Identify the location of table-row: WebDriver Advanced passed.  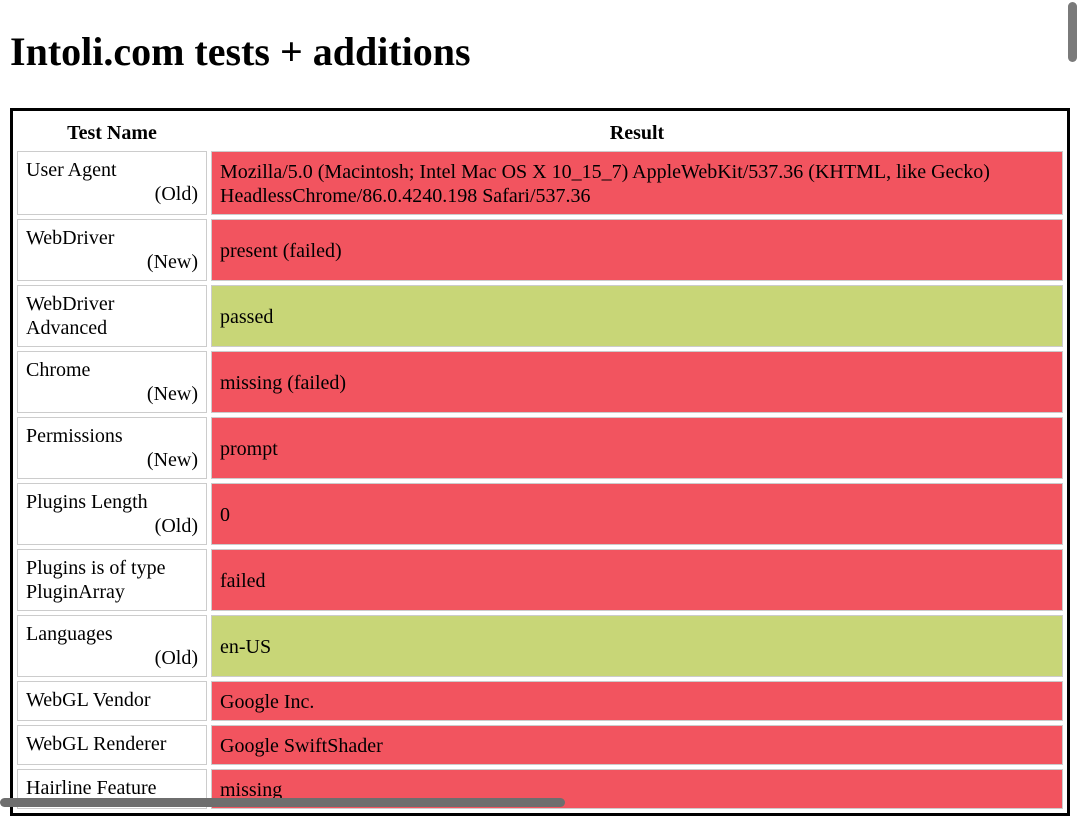
(540, 316).